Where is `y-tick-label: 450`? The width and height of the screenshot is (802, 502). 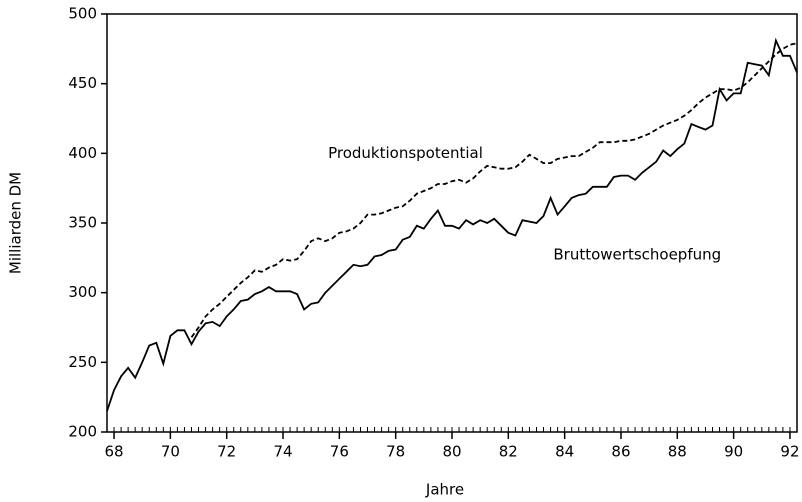 y-tick-label: 450 is located at coordinates (82, 83).